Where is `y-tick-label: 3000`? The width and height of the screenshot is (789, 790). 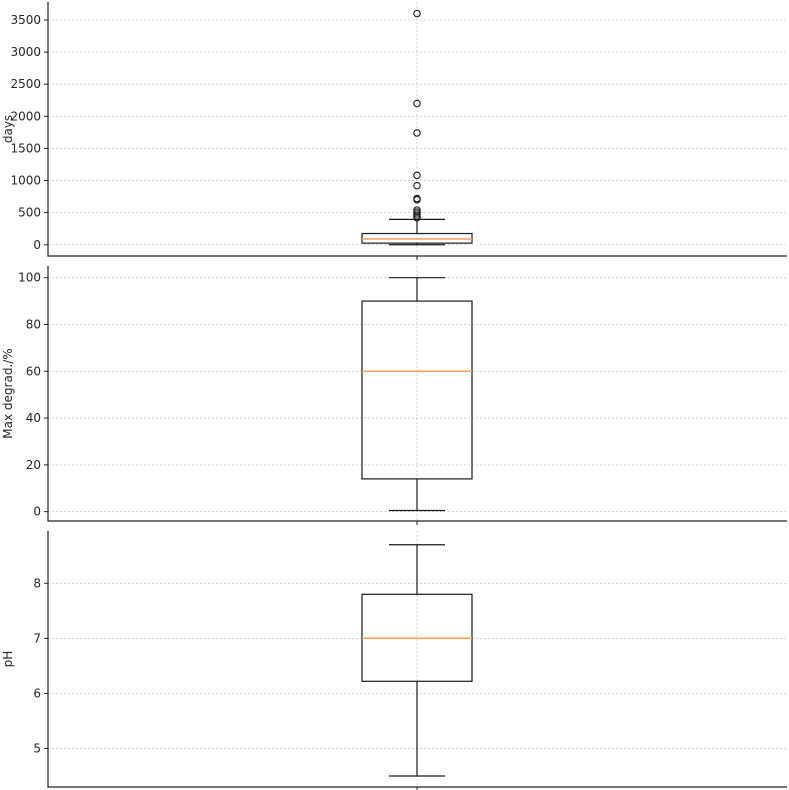
y-tick-label: 3000 is located at coordinates (25, 52).